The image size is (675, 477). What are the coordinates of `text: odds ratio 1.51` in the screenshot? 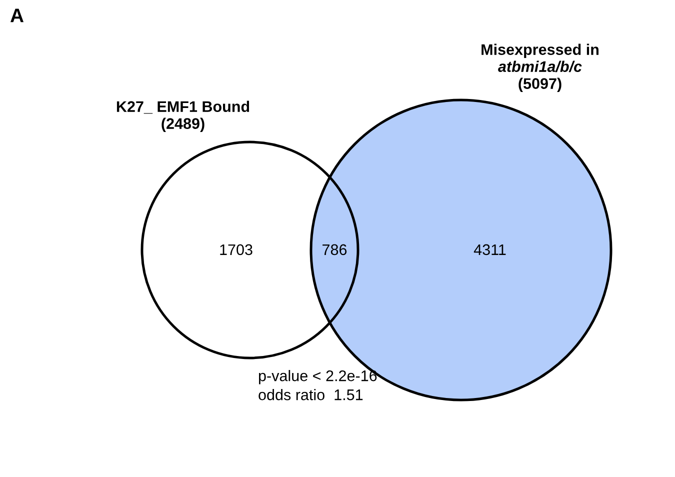 It's located at (310, 394).